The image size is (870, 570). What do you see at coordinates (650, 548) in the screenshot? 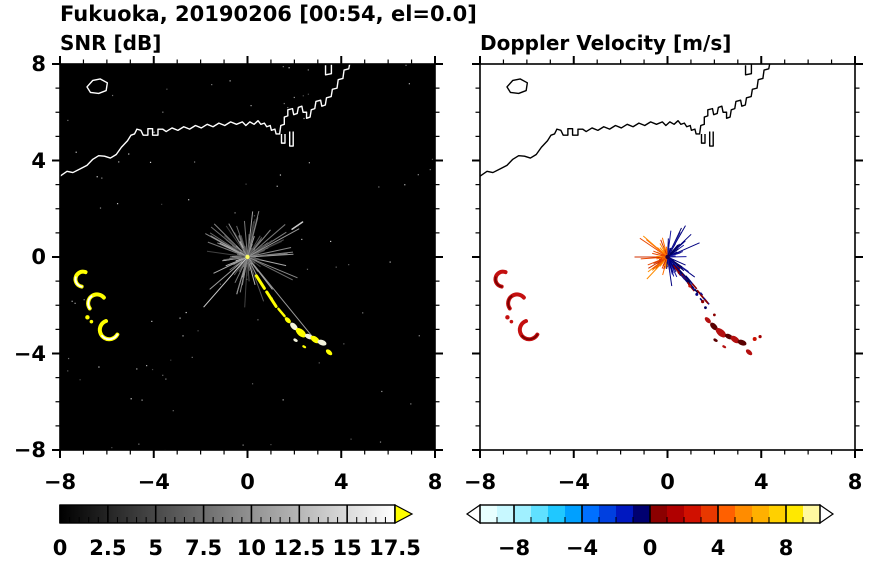
I see `doppler-colorbar-tick-label: 0` at bounding box center [650, 548].